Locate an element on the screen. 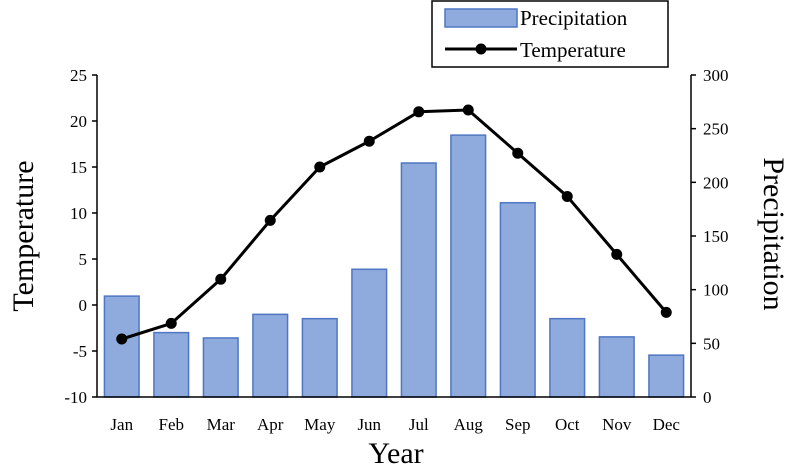  y-axis-left-title: Temperature is located at coordinates (23, 235).